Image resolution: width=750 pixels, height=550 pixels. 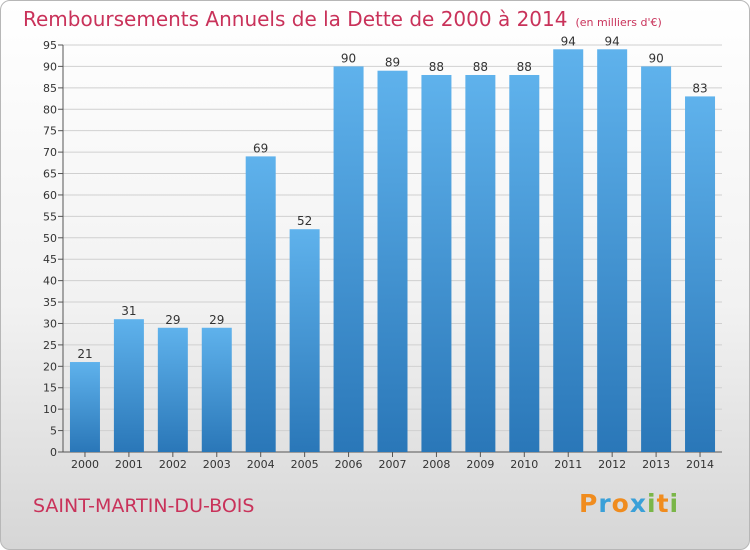 What do you see at coordinates (612, 464) in the screenshot?
I see `x-tick-label: 2012` at bounding box center [612, 464].